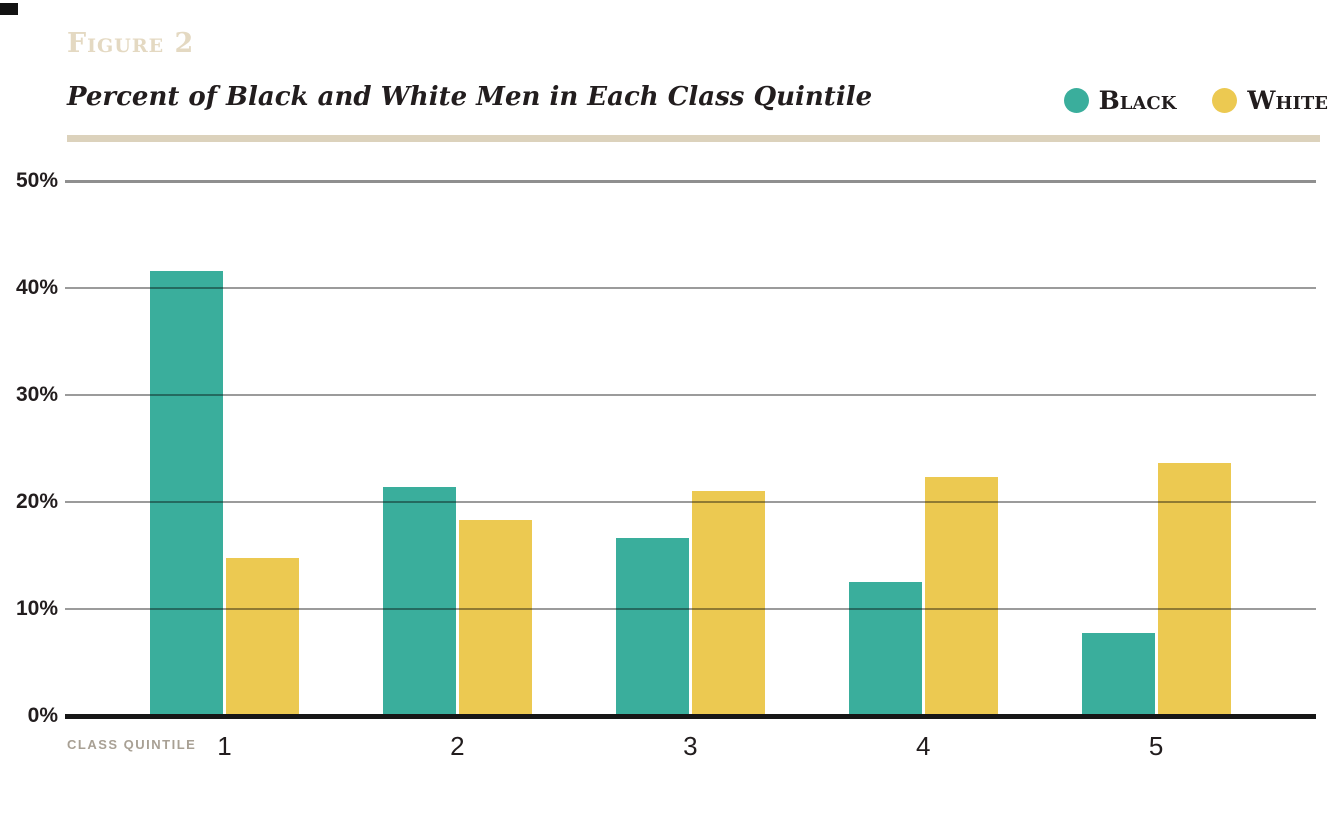 This screenshot has height=814, width=1338. What do you see at coordinates (224, 746) in the screenshot?
I see `x-tick-1: 1` at bounding box center [224, 746].